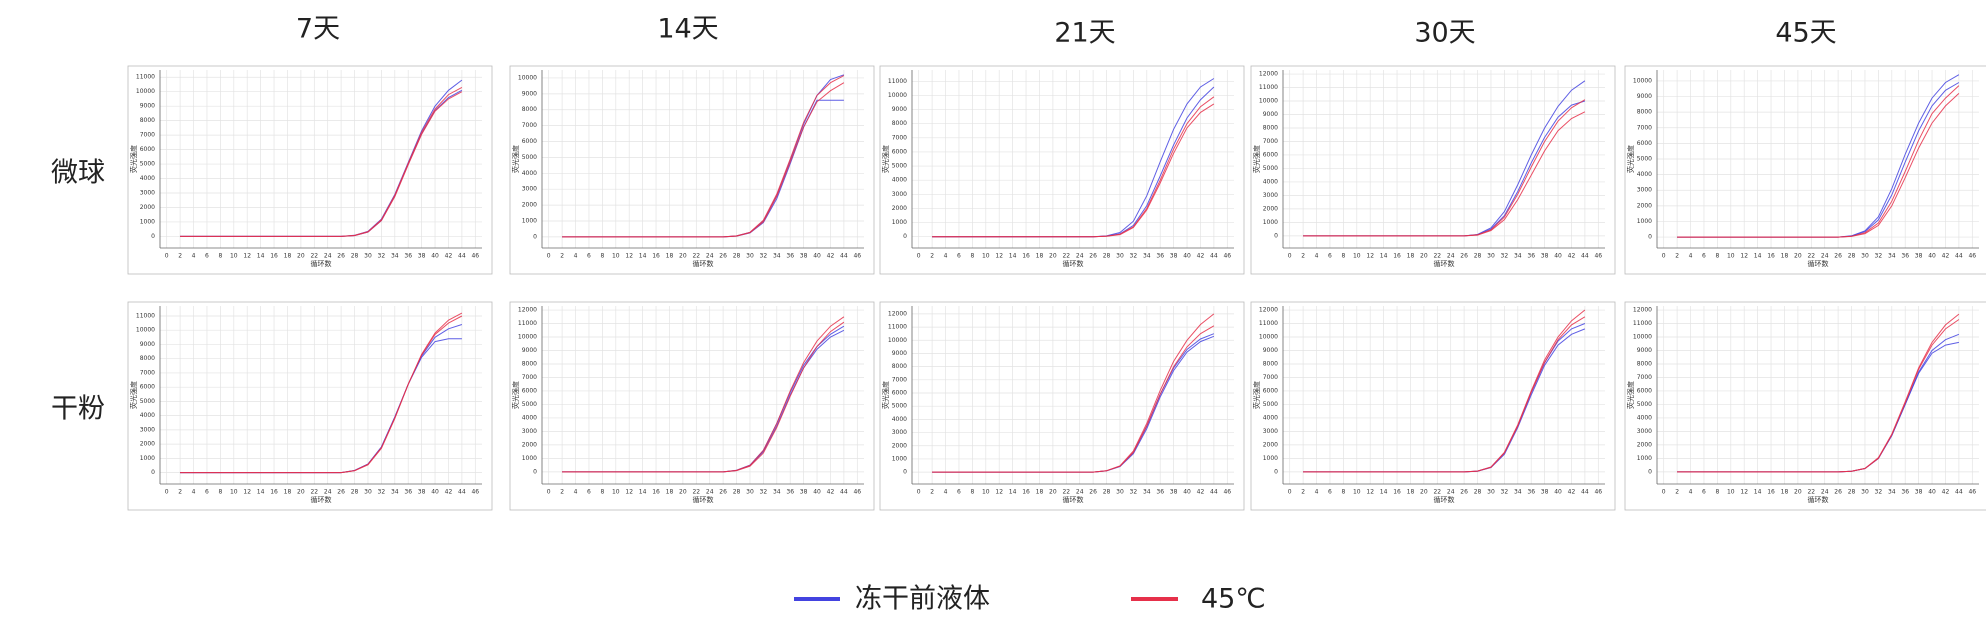 Image resolution: width=1986 pixels, height=634 pixels. Describe the element at coordinates (1444, 33) in the screenshot. I see `column-heading: 30天` at that location.